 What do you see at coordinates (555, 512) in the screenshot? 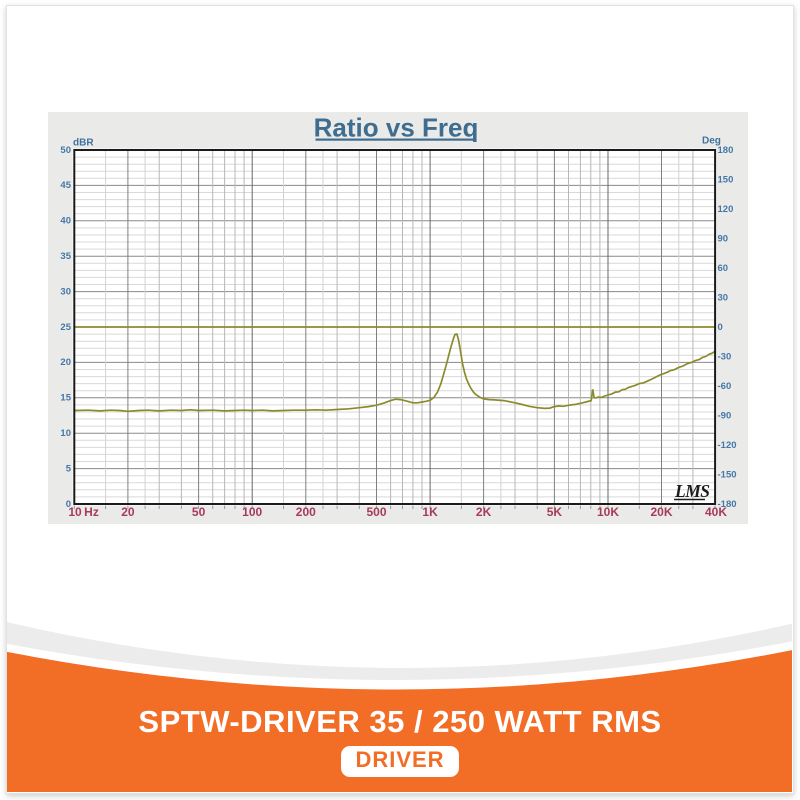
I see `svg-text: 5K` at bounding box center [555, 512].